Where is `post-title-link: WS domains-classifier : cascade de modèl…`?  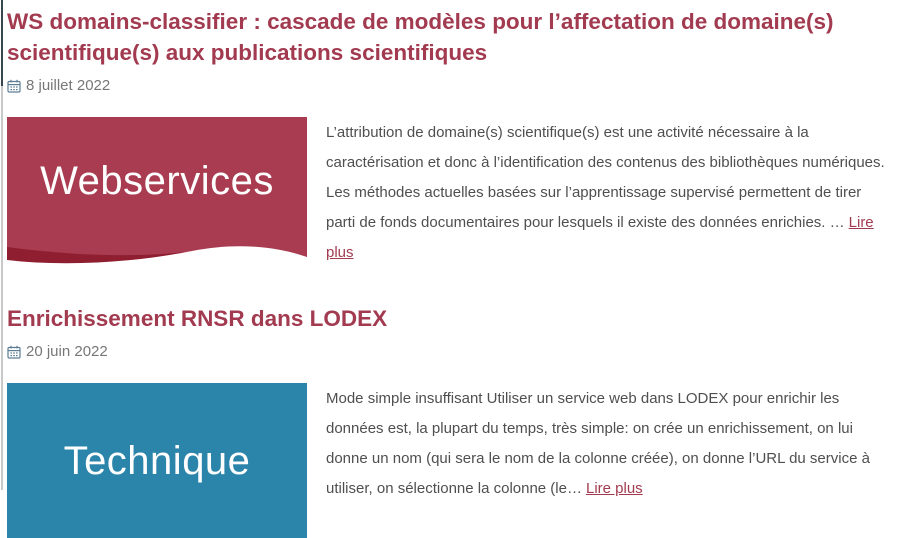
post-title-link: WS domains-classifier : cascade de modèl… is located at coordinates (420, 37).